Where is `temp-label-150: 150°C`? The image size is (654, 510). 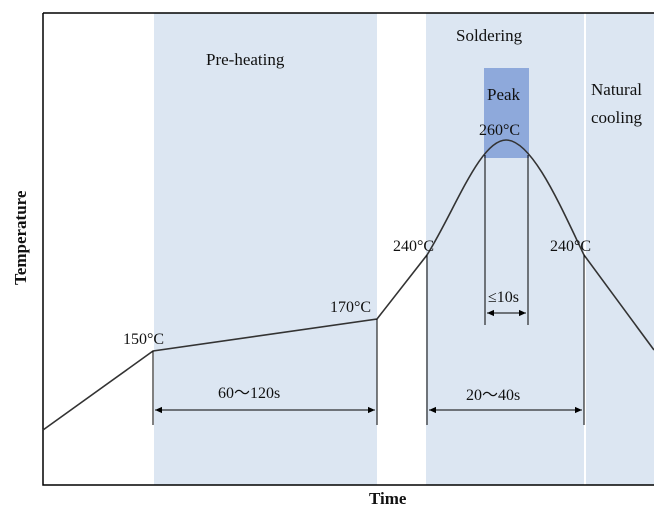
temp-label-150: 150°C is located at coordinates (143, 339).